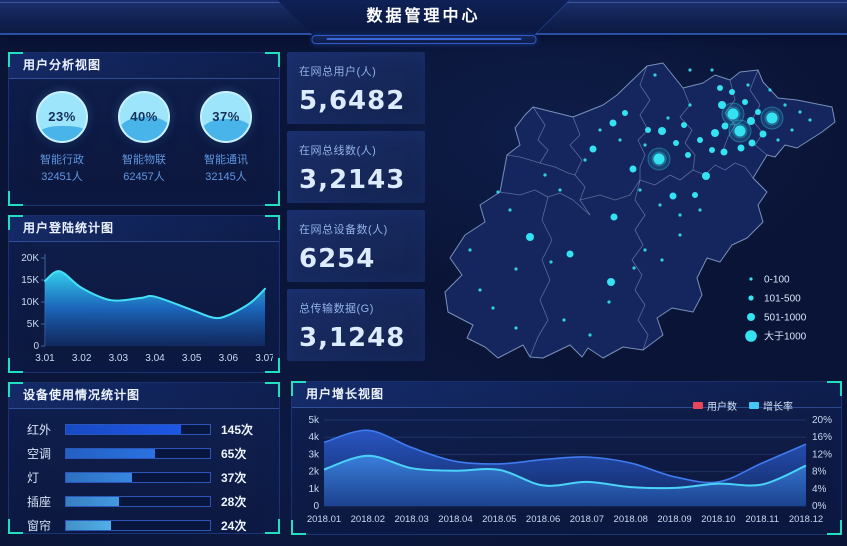 Image resolution: width=847 pixels, height=546 pixels. Describe the element at coordinates (234, 454) in the screenshot. I see `device-usage-count: 65次` at that location.